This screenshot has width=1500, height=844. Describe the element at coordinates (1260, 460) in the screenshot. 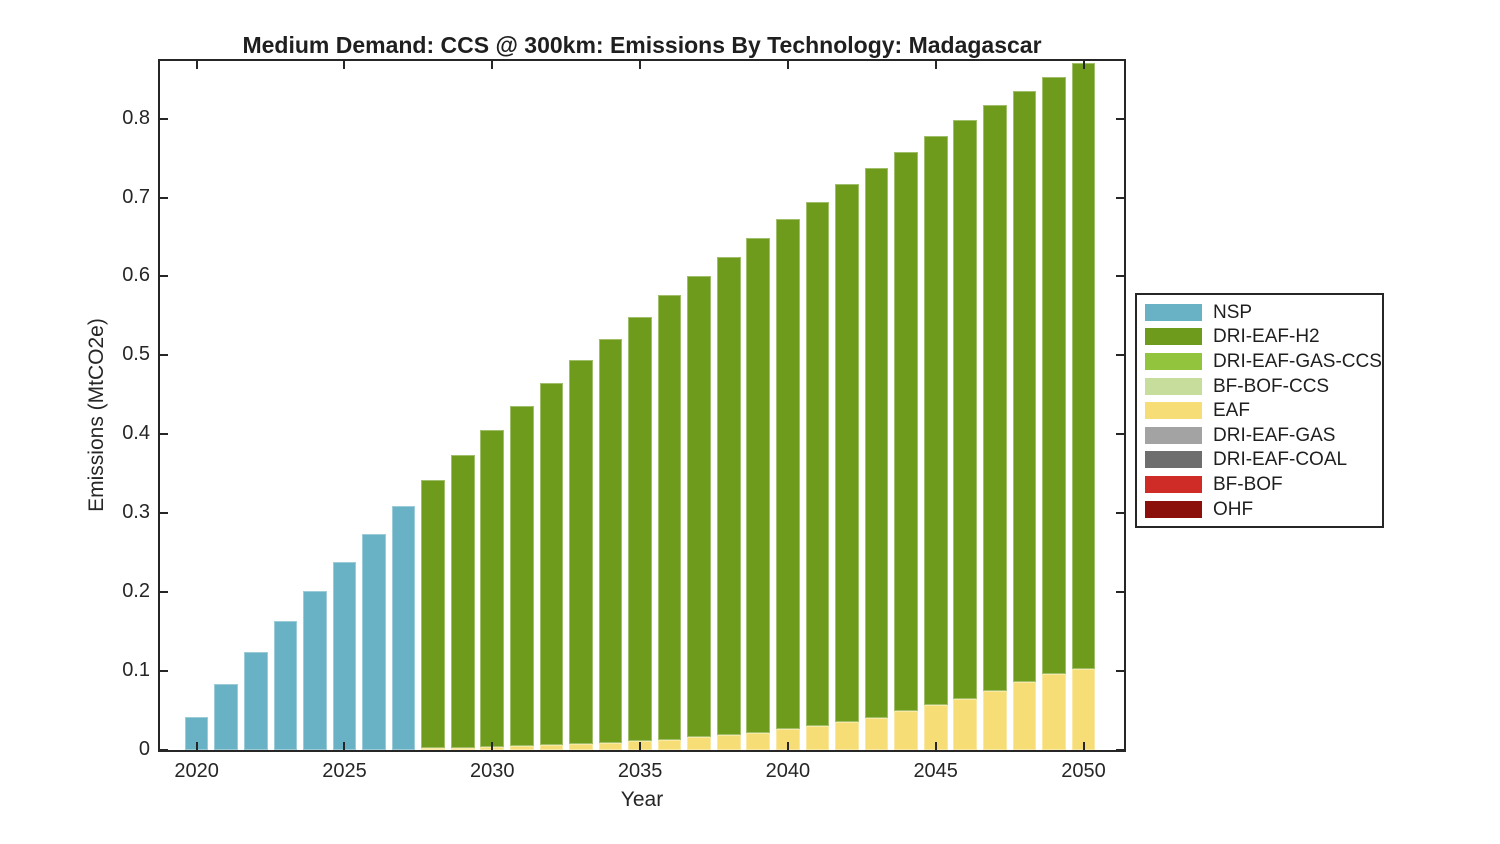

I see `legend-item-dri-eaf-coal: DRI-EAF-COAL` at that location.